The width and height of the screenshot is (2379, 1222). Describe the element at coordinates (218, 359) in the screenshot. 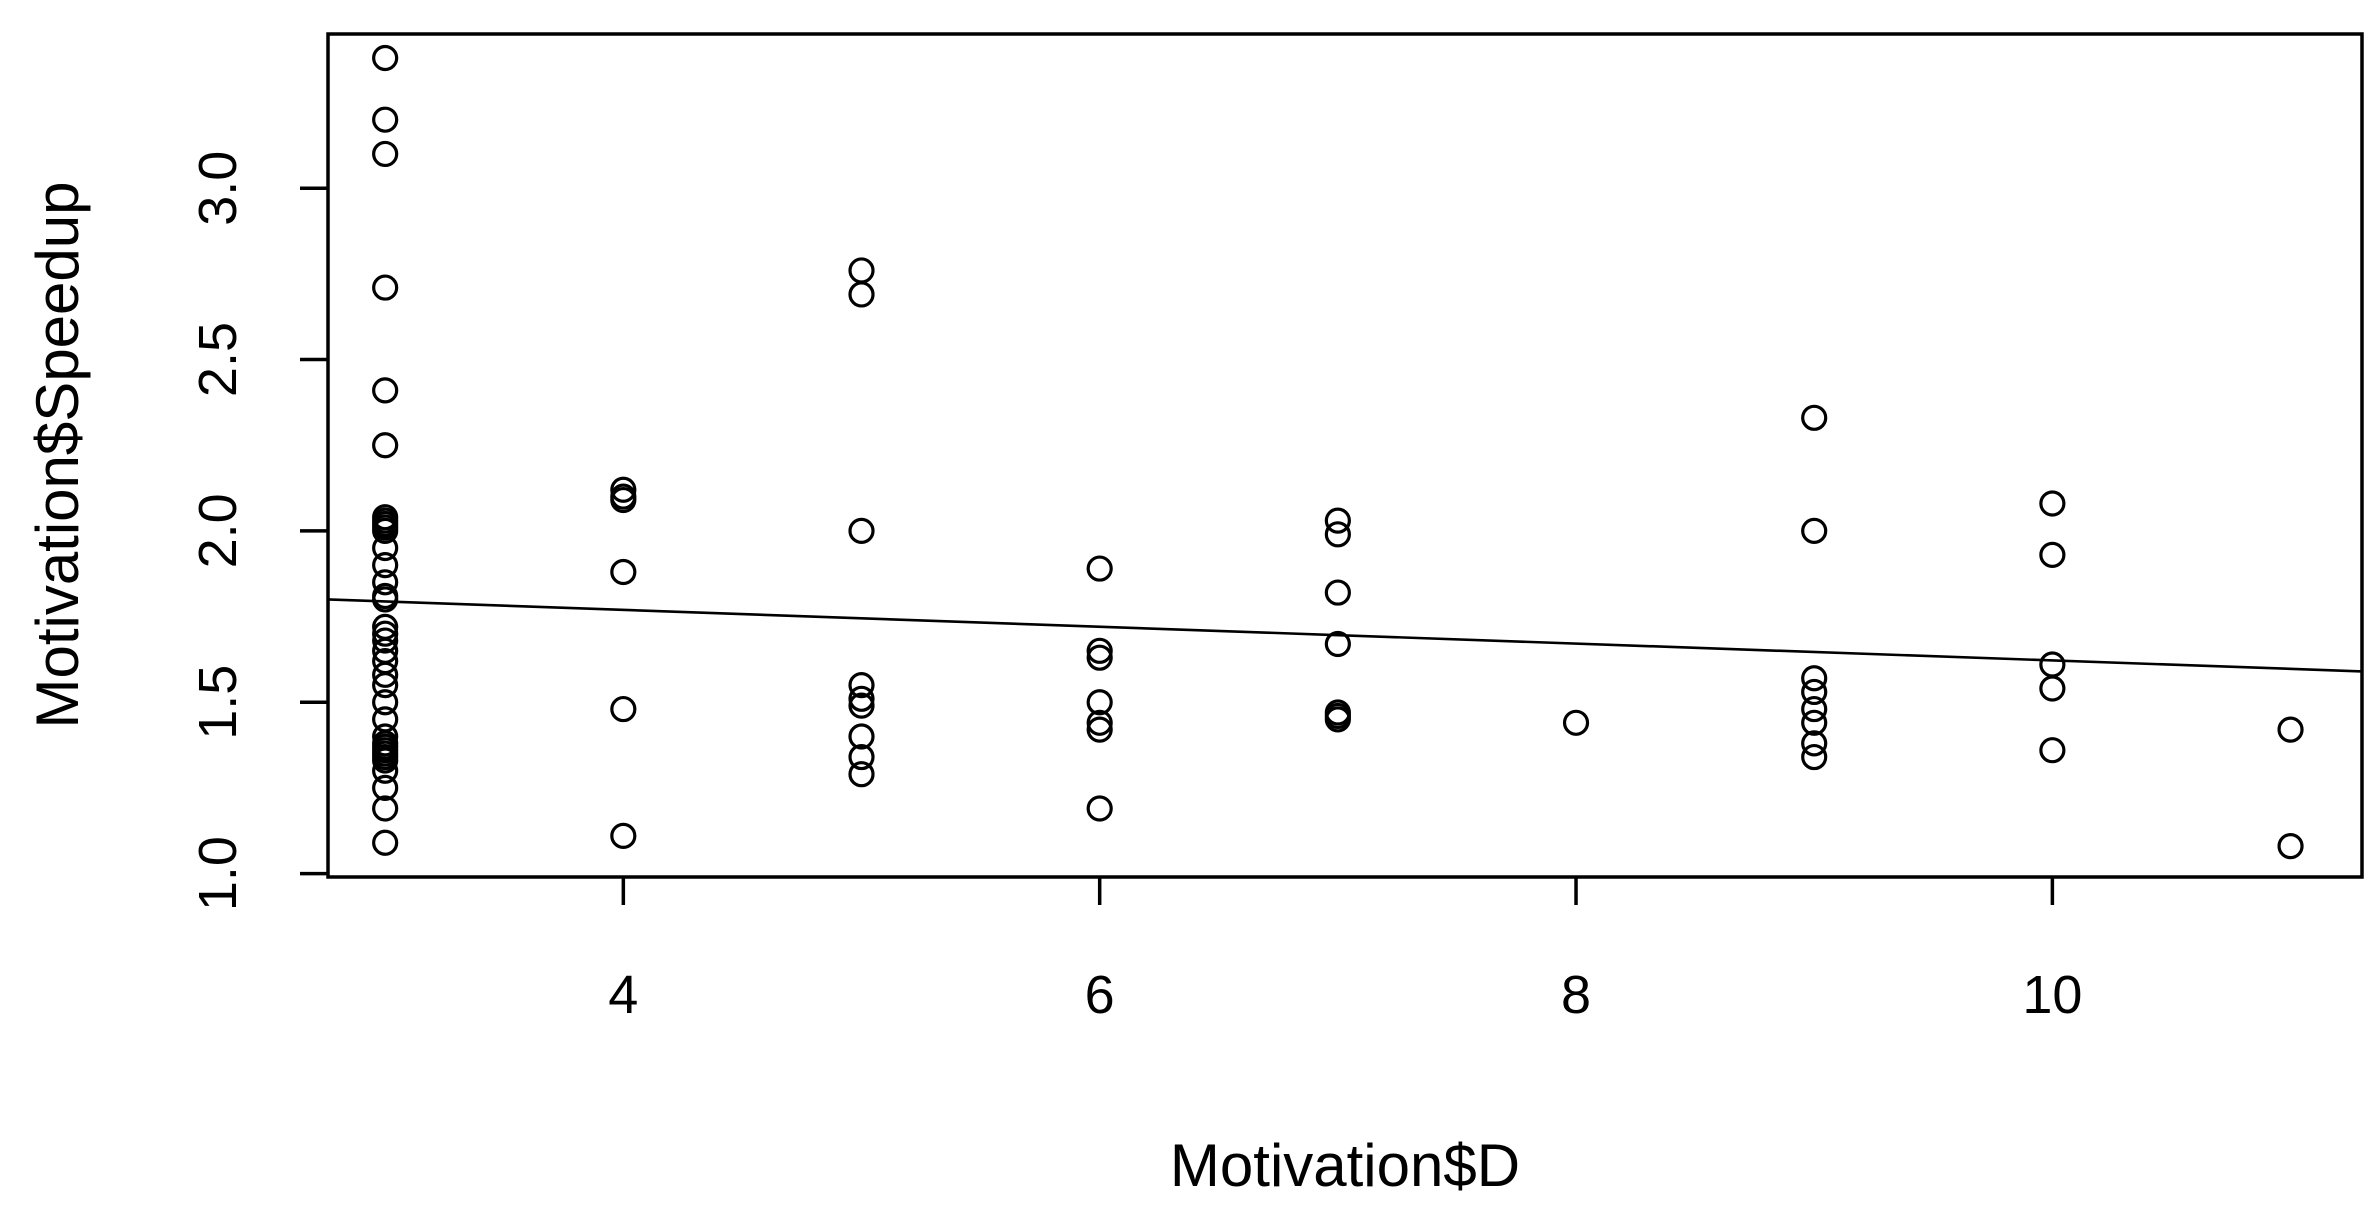

I see `y-tick-label: 2.5` at that location.